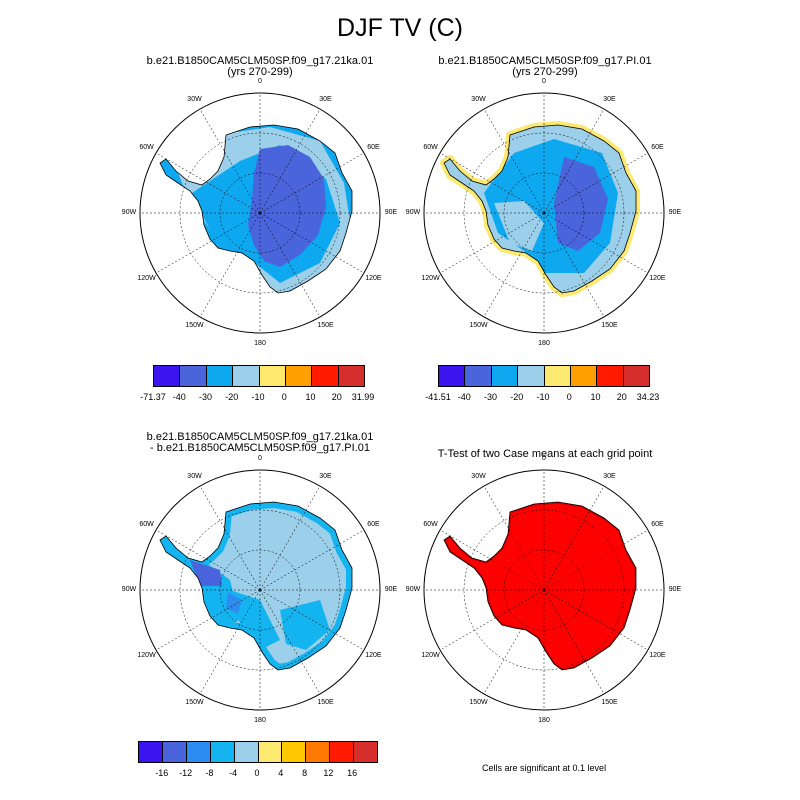 This screenshot has height=800, width=800. Describe the element at coordinates (544, 768) in the screenshot. I see `significance-note: Cells are significant at 0.1 level` at that location.